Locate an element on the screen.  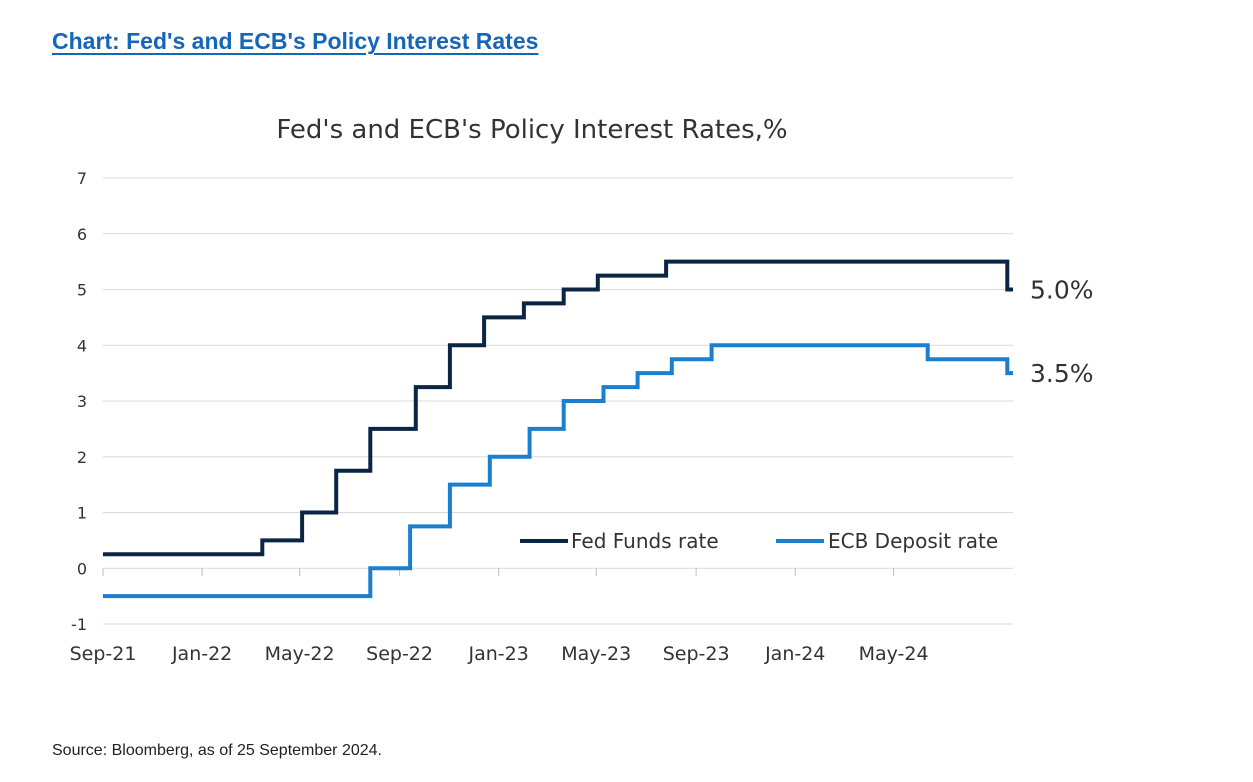
x-tick-label: Jan-24 is located at coordinates (794, 654).